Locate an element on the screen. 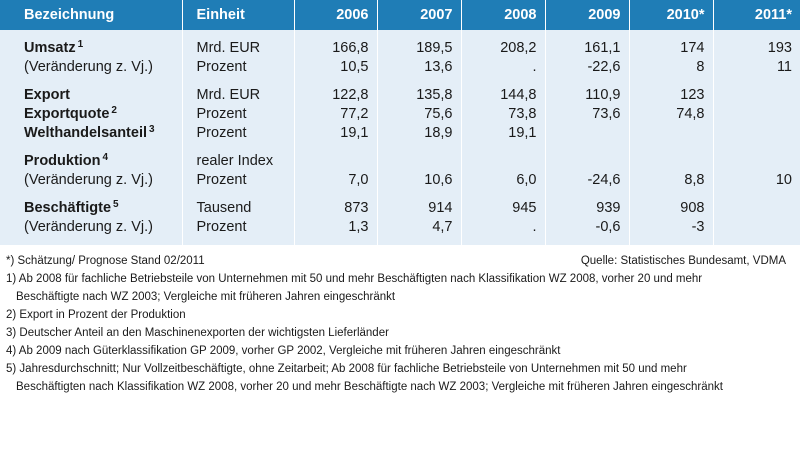 Image resolution: width=800 pixels, height=452 pixels. value-cell: 73,8 is located at coordinates (503, 114).